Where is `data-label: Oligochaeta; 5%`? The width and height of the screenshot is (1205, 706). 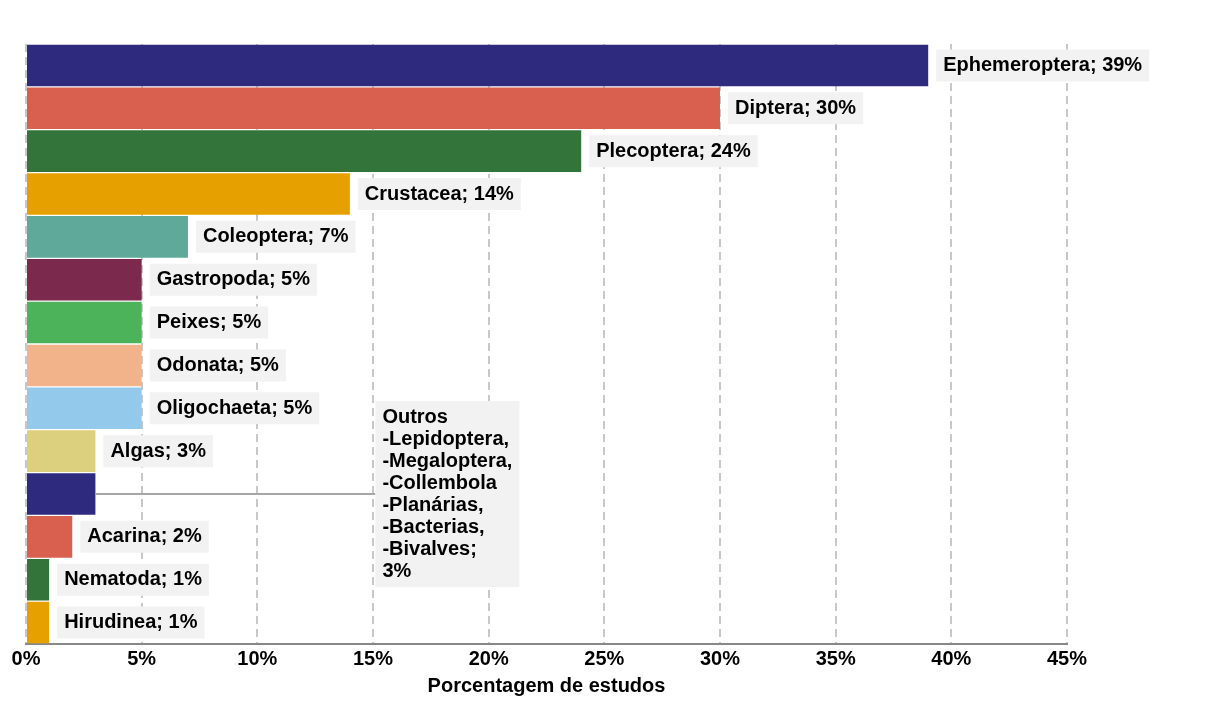
data-label: Oligochaeta; 5% is located at coordinates (234, 406).